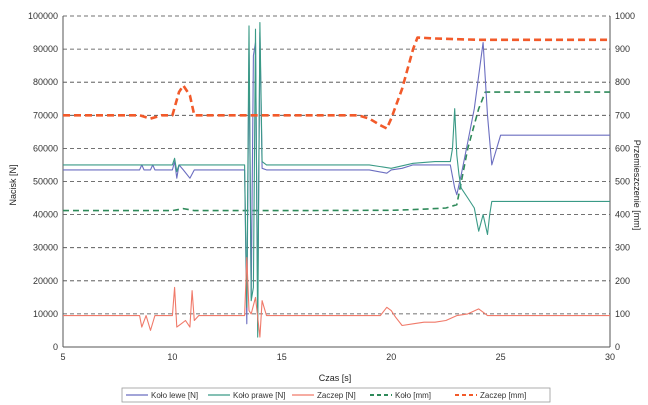 The image size is (648, 405). Describe the element at coordinates (391, 357) in the screenshot. I see `x-tick-label: 20` at that location.